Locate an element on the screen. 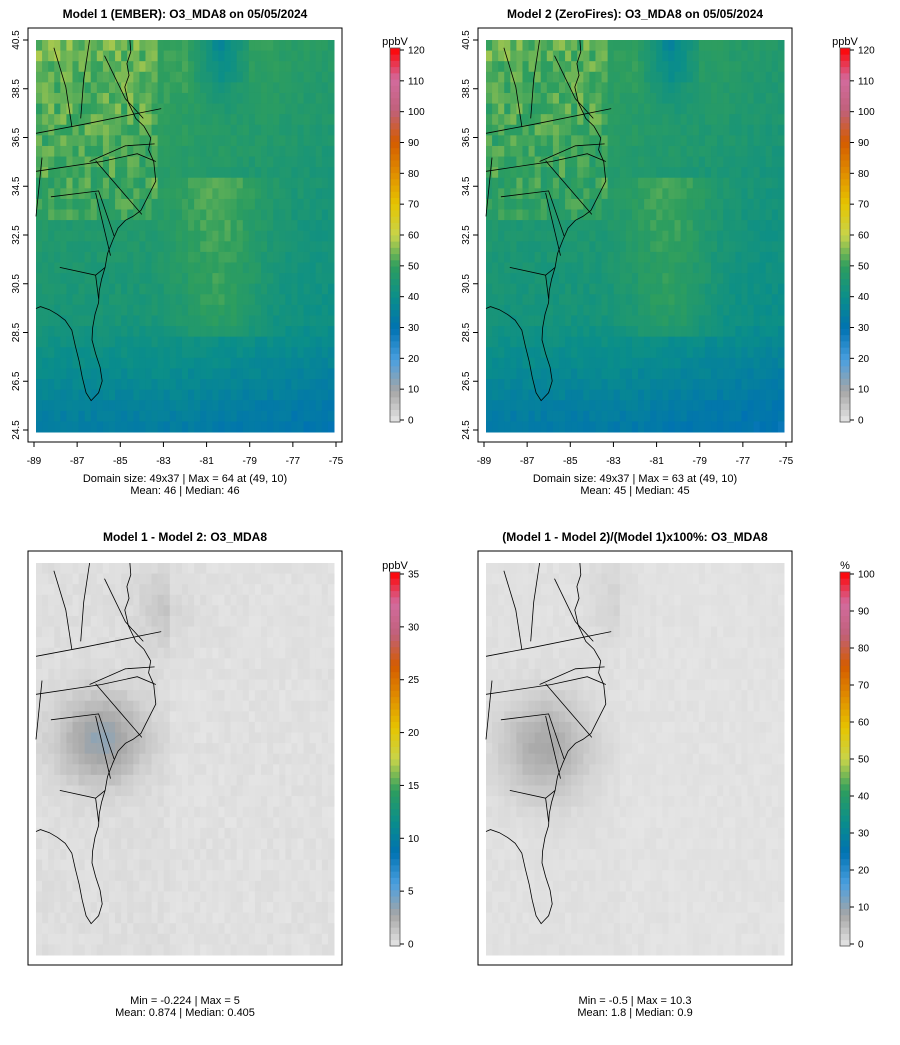 The width and height of the screenshot is (900, 1045). colorbar-unit-label: ppbV is located at coordinates (845, 42).